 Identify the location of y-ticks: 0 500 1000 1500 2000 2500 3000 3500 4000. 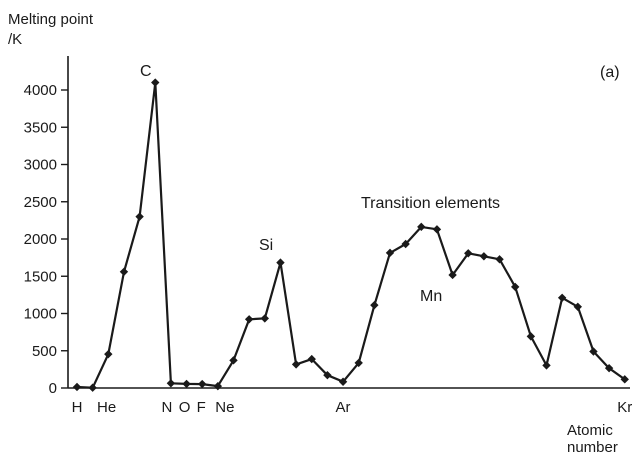
(46, 239).